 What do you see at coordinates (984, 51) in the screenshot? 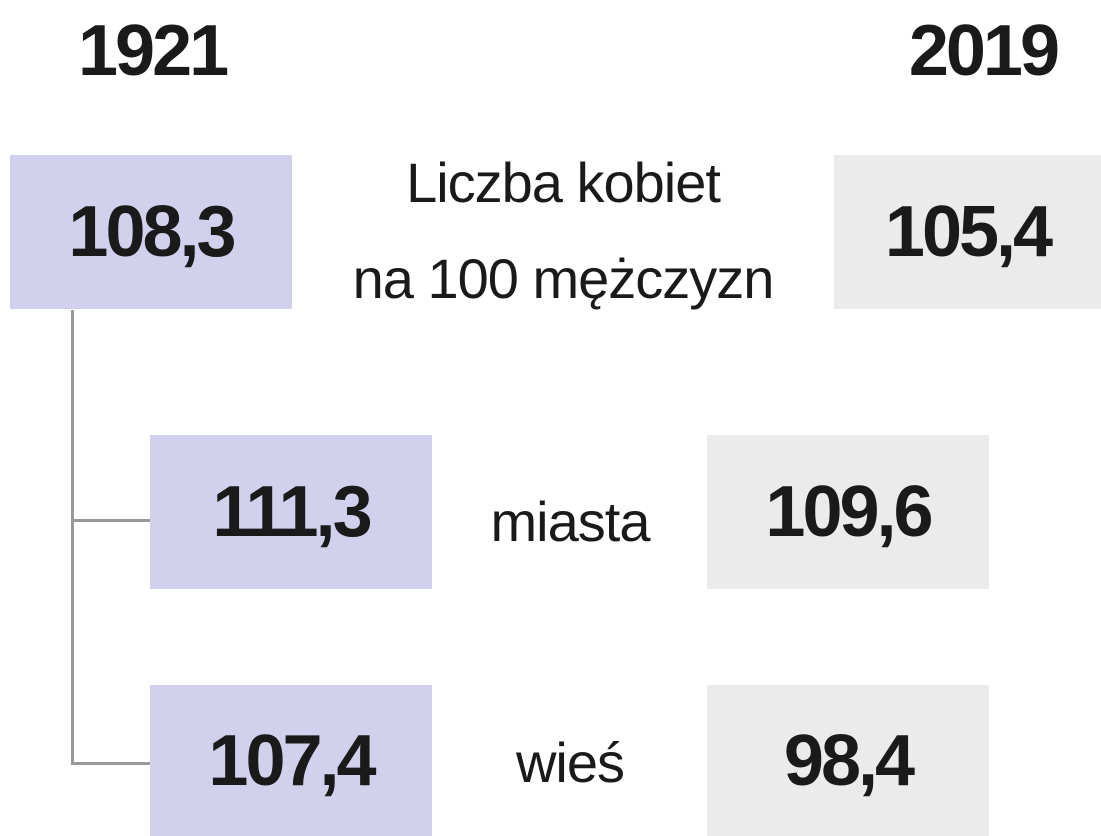
I see `year-label: 2019` at bounding box center [984, 51].